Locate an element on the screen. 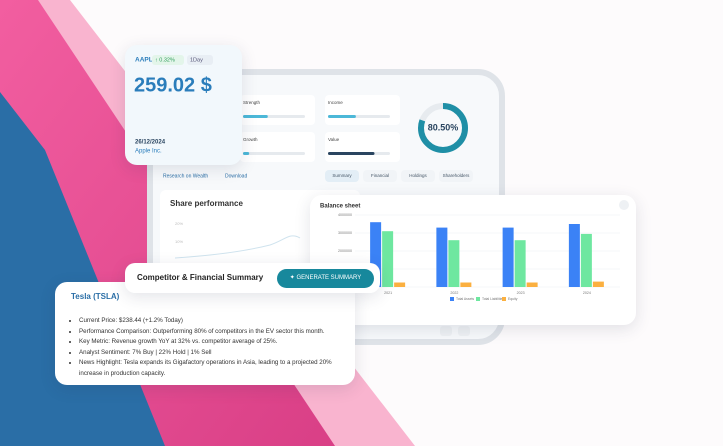 This screenshot has width=723, height=446. date: 26/12/2024 is located at coordinates (150, 143).